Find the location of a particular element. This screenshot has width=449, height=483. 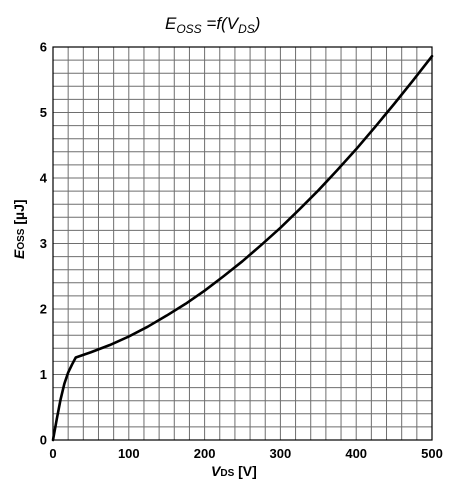

chart-title-rest-sub: DS is located at coordinates (246, 29).